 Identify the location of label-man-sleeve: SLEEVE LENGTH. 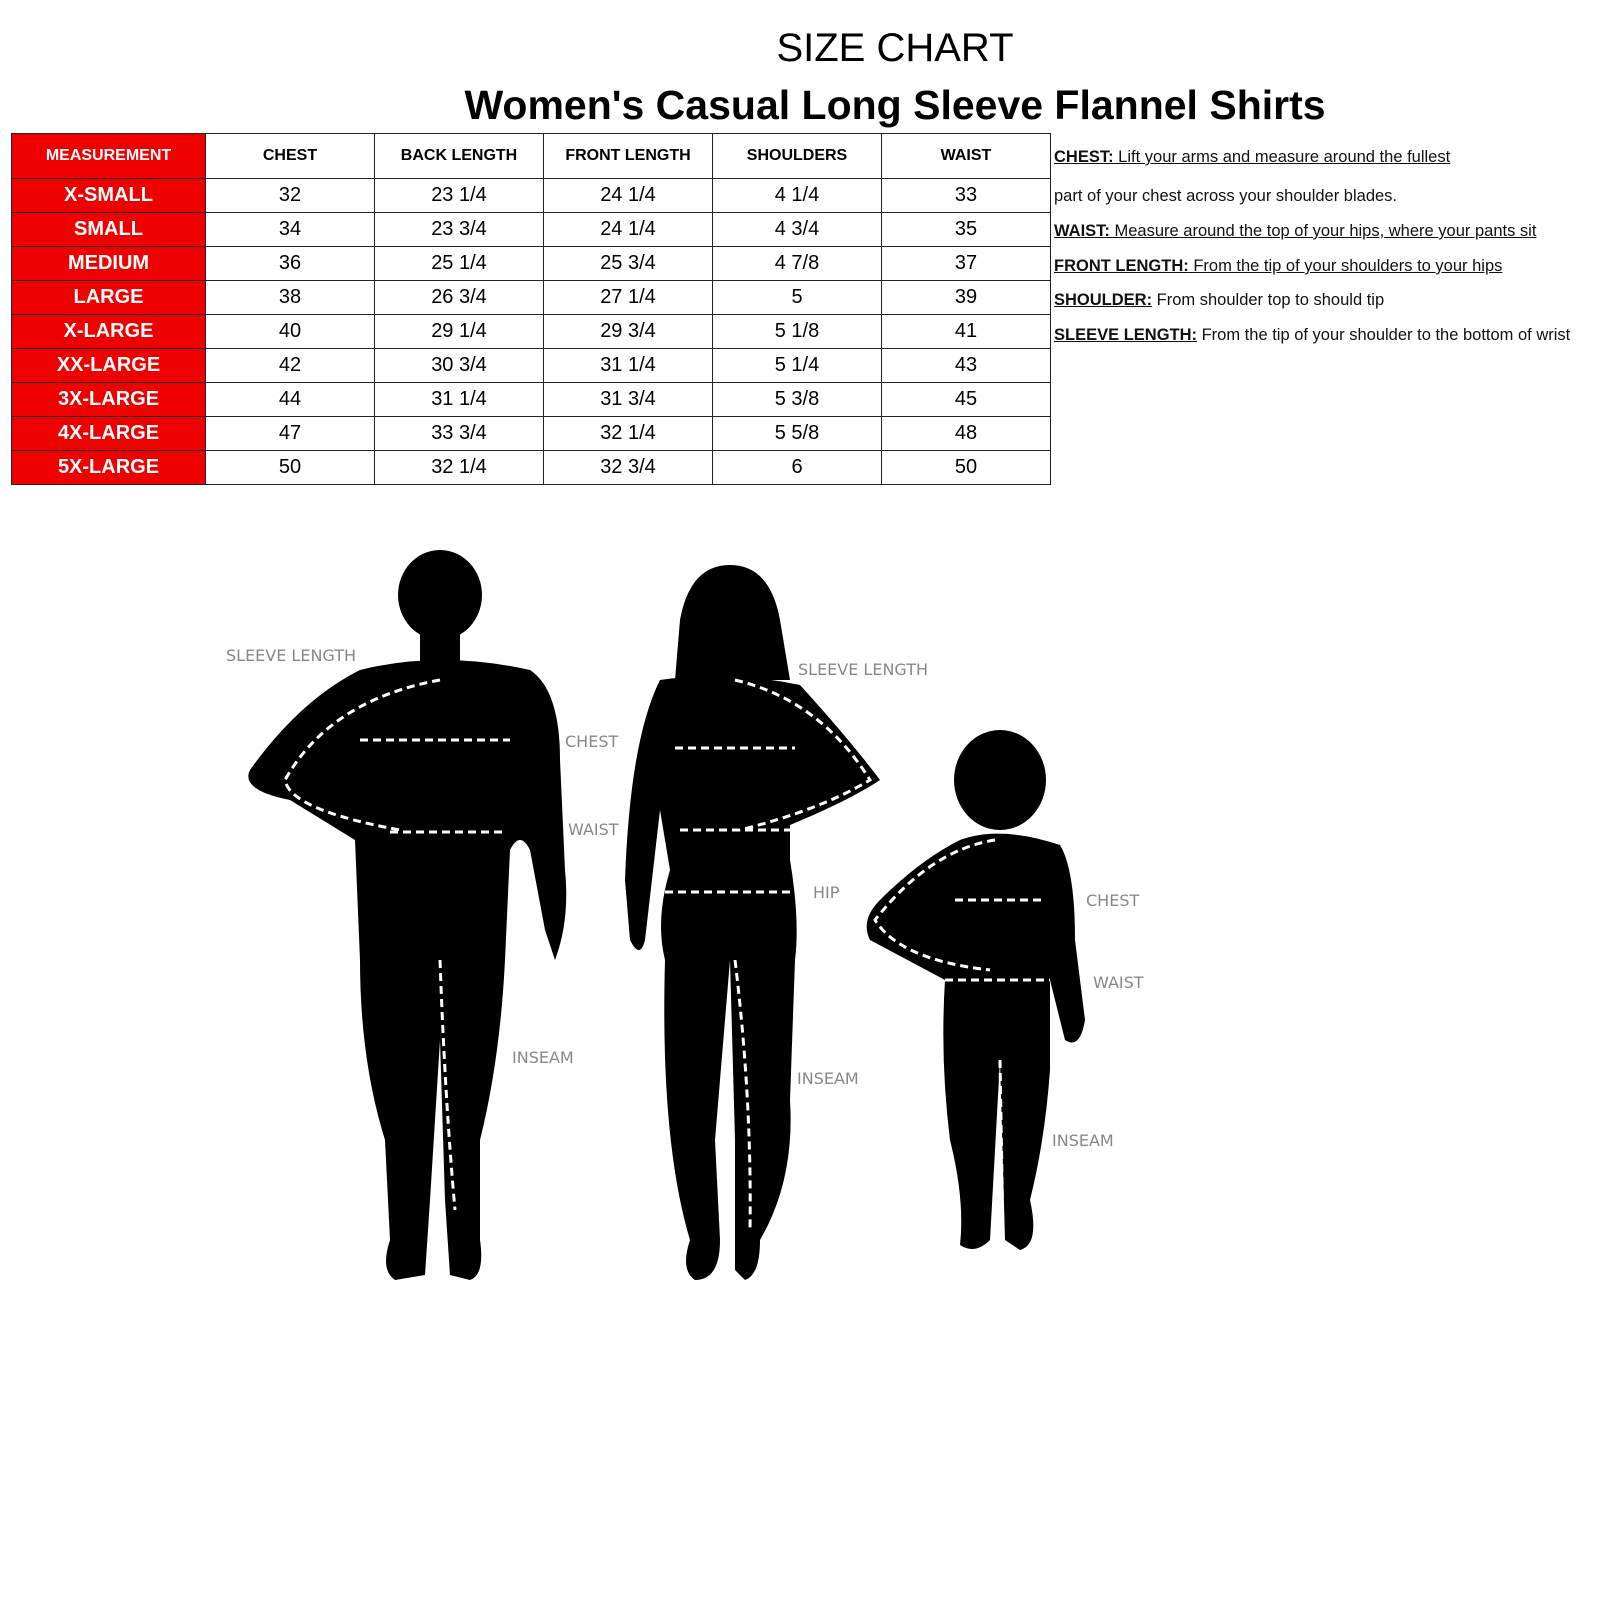
(291, 655).